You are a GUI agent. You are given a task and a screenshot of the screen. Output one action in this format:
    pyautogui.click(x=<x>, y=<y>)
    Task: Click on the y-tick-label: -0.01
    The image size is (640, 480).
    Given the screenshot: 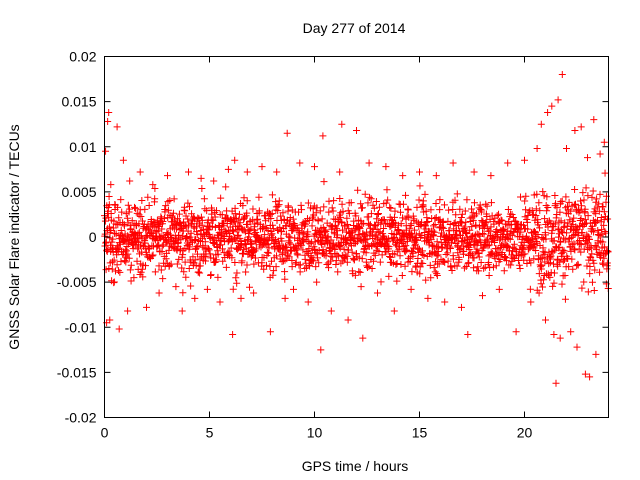 What is the action you would take?
    pyautogui.click(x=81, y=327)
    